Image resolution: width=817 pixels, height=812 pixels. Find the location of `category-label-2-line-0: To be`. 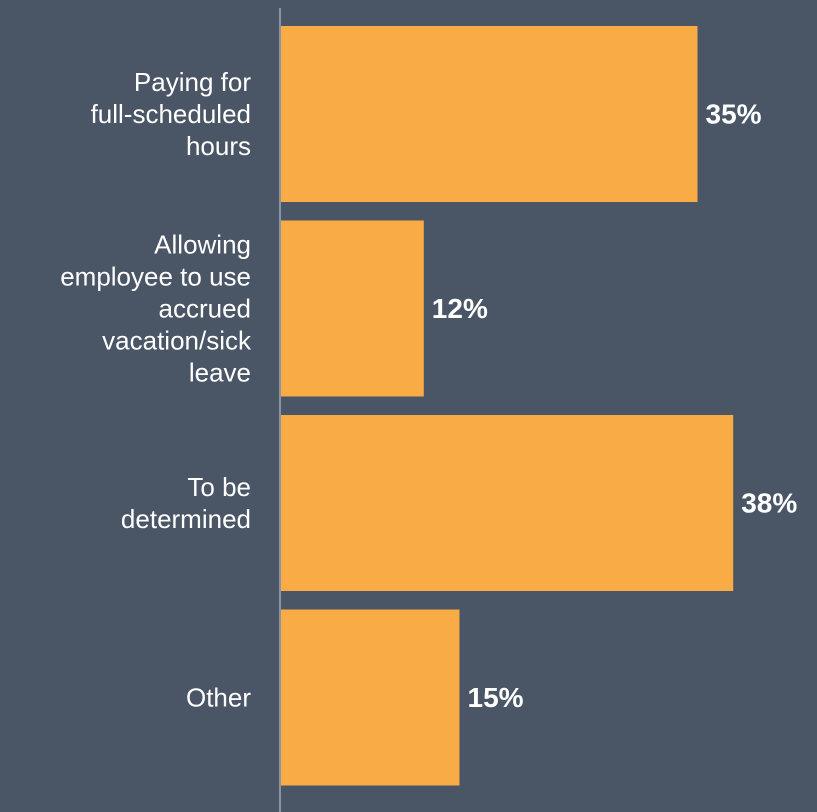

category-label-2-line-0: To be is located at coordinates (219, 487).